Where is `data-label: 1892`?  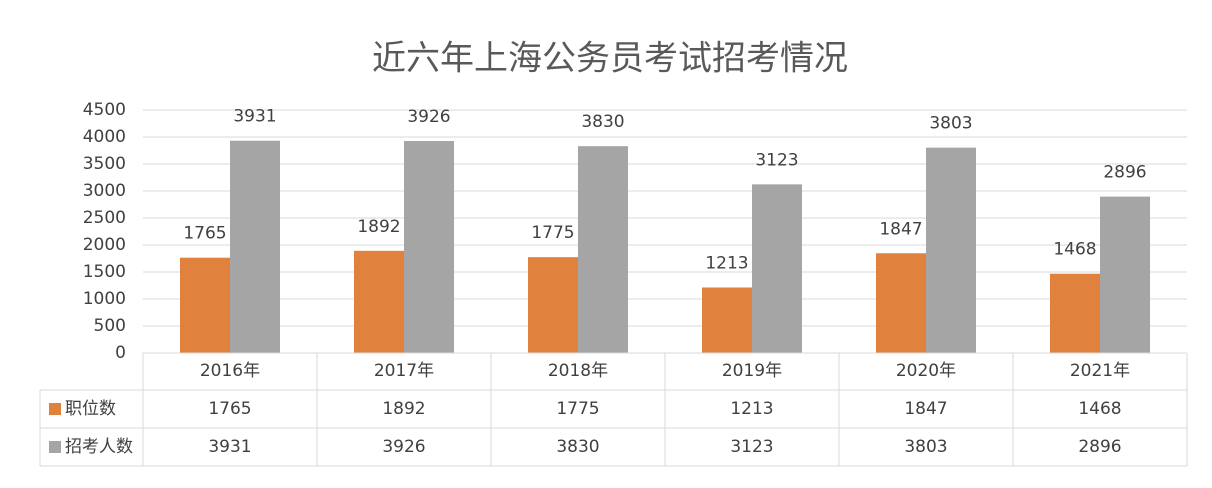
data-label: 1892 is located at coordinates (378, 227).